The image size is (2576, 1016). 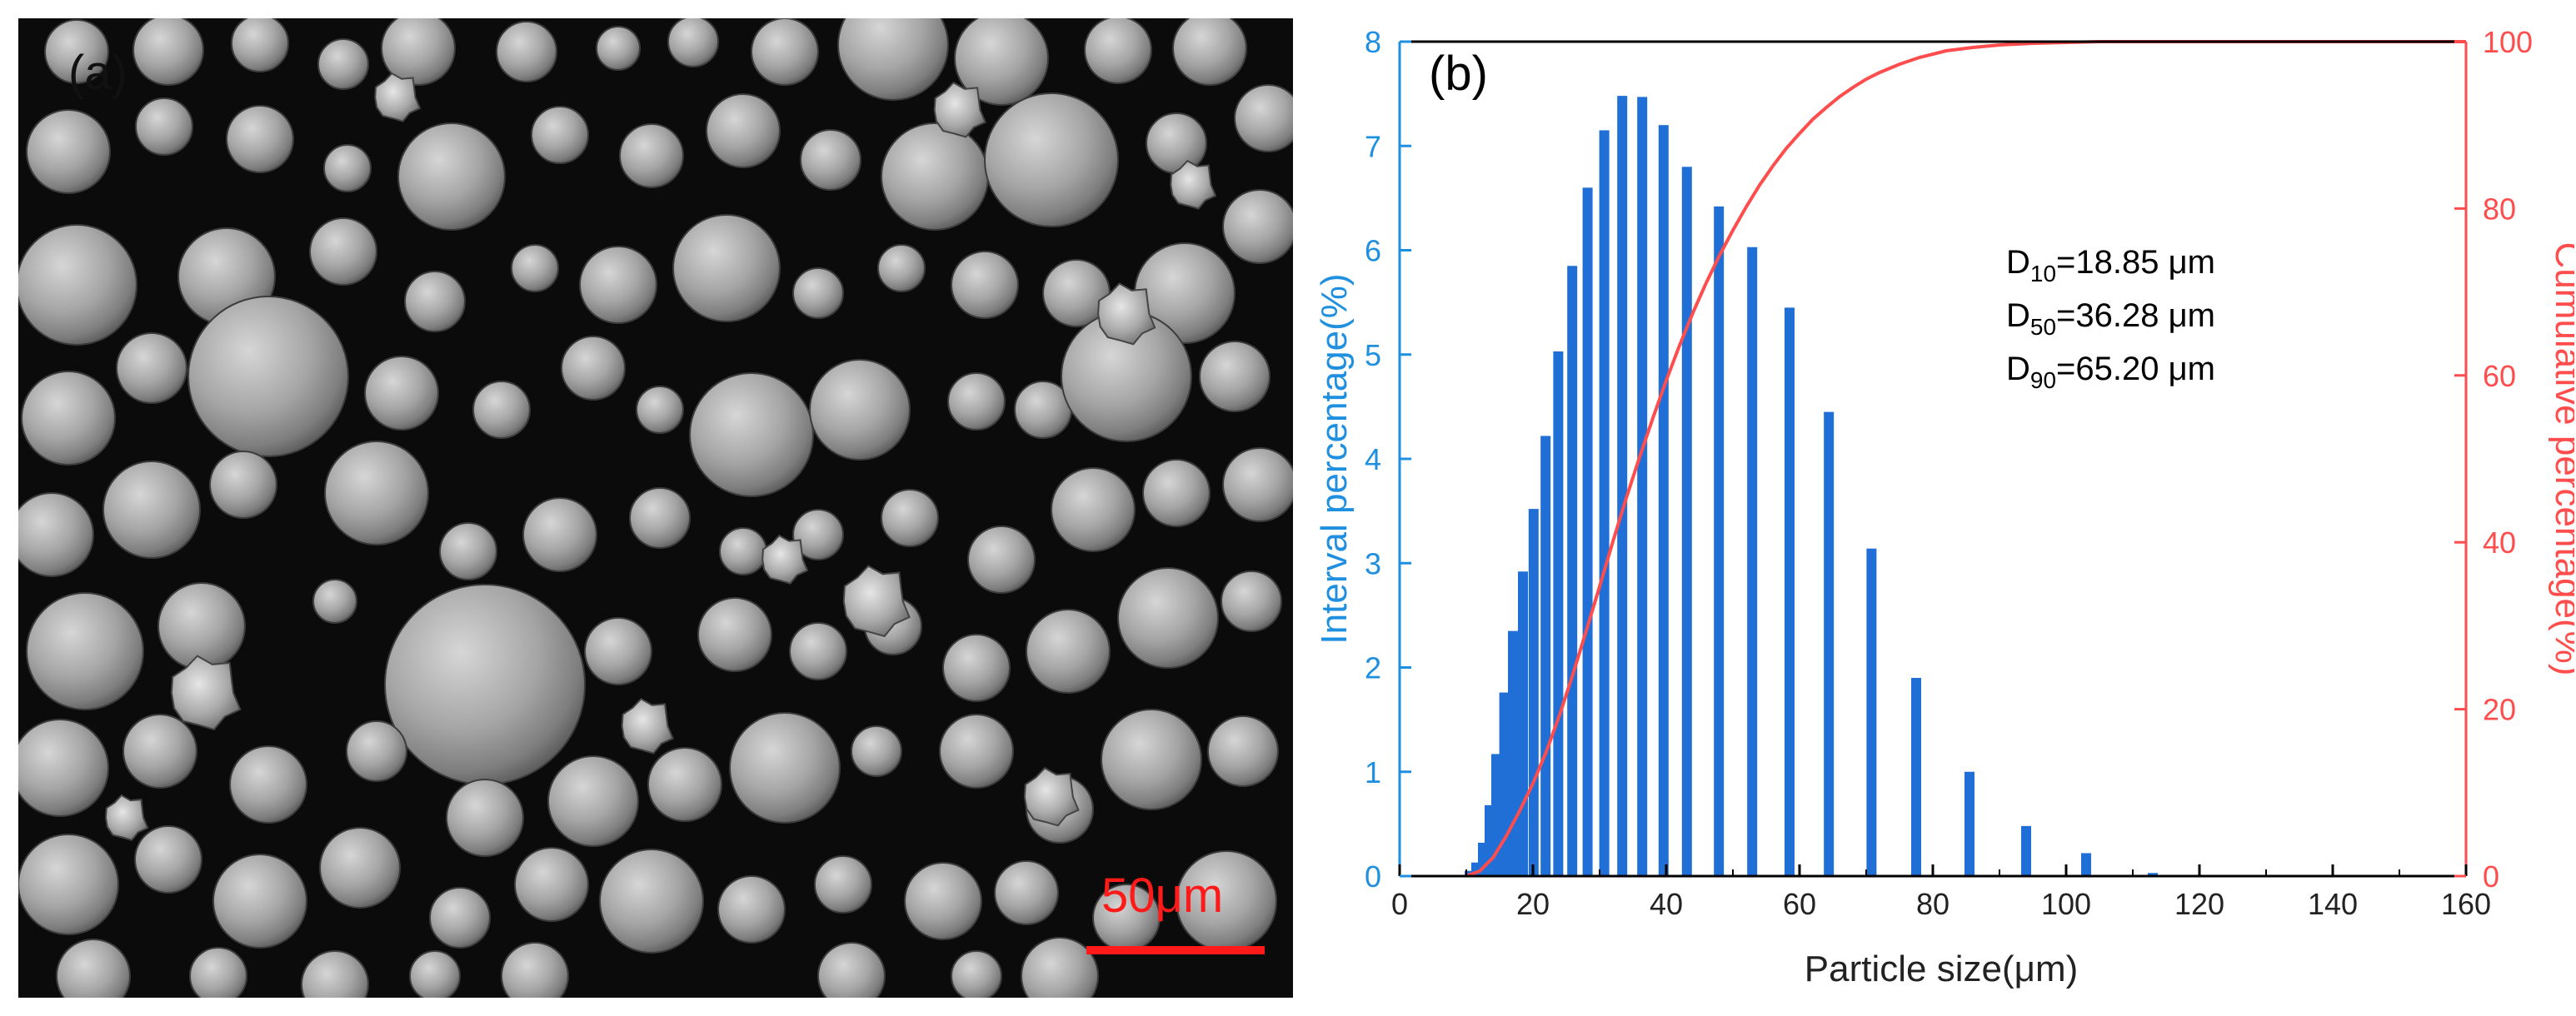 I want to click on annotation-d50: D50=36.28 μm, so click(x=2110, y=318).